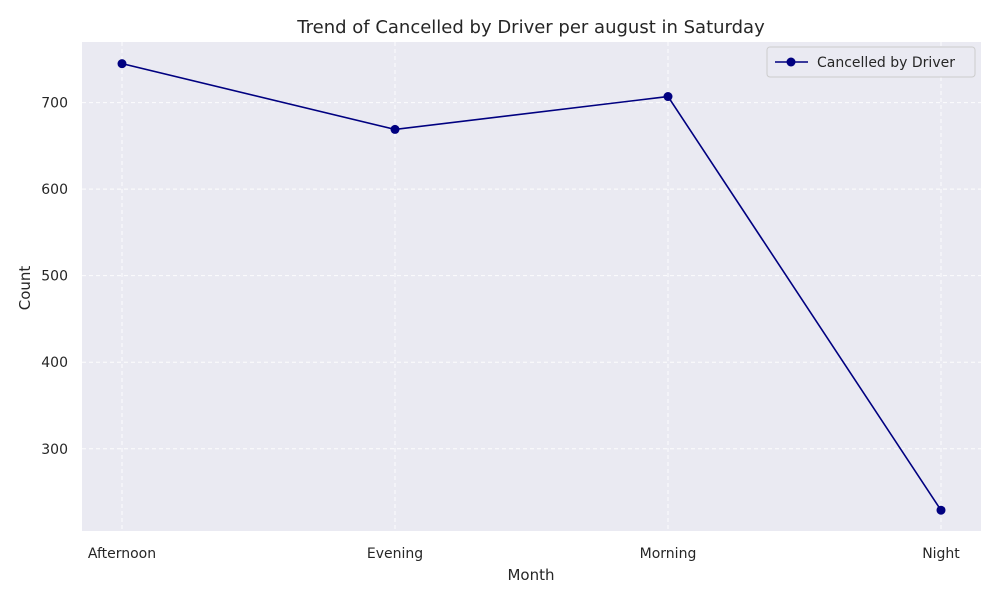 The width and height of the screenshot is (1000, 600). Describe the element at coordinates (122, 554) in the screenshot. I see `x-tick-label: Afternoon` at that location.